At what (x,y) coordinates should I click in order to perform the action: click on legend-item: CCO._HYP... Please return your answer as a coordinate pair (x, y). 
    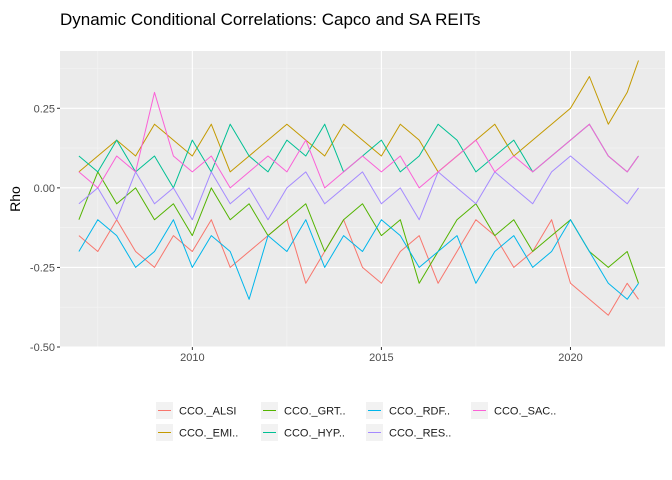
    Looking at the image, I should click on (303, 432).